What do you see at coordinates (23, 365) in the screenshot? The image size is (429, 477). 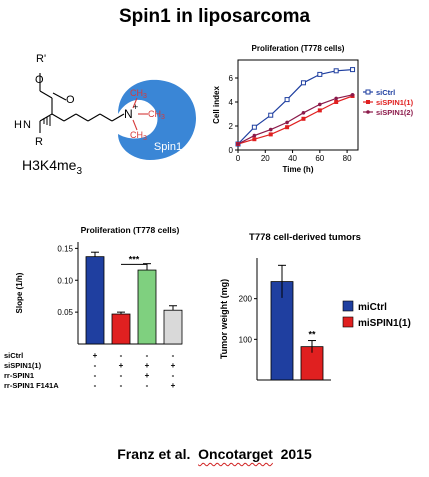 I see `condition-row-label: siSPIN1(1)` at bounding box center [23, 365].